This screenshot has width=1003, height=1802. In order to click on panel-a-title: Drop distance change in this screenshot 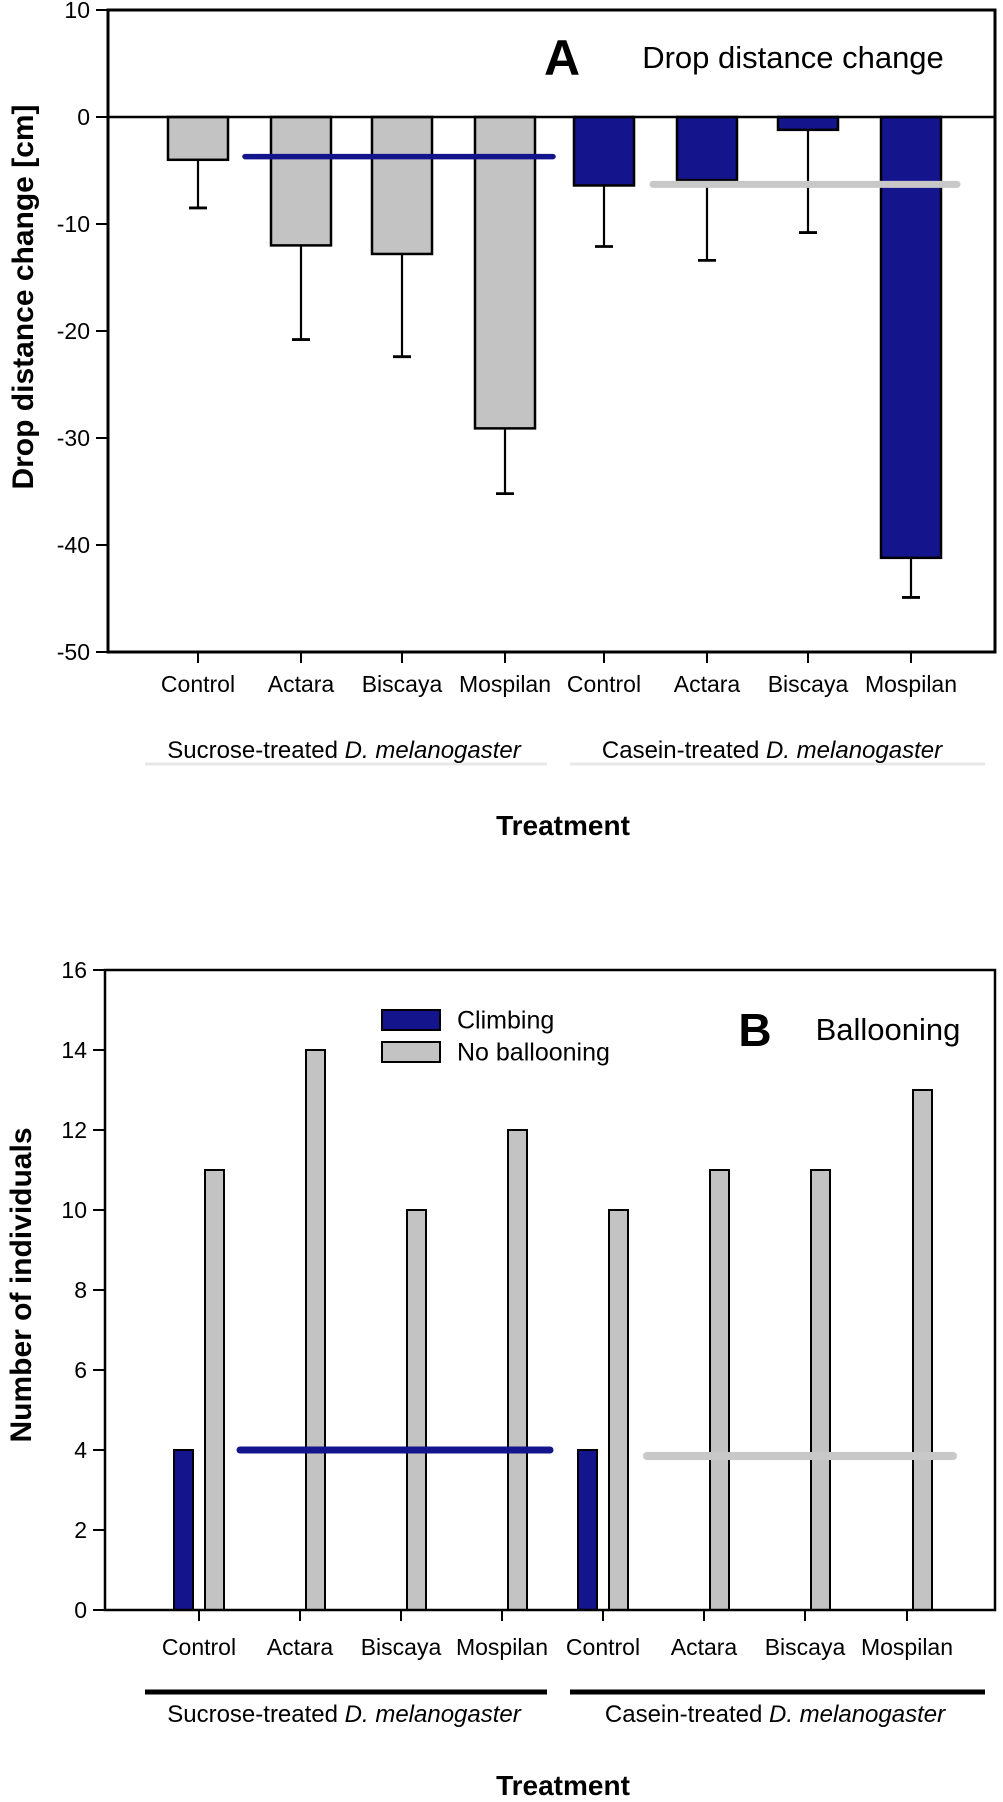, I will do `click(793, 57)`.